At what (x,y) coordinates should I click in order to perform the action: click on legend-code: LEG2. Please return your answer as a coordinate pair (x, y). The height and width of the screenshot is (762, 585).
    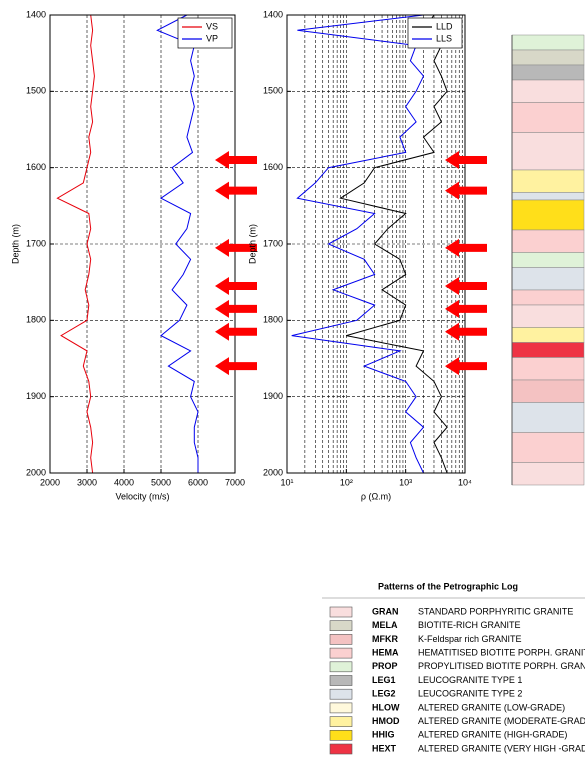
    Looking at the image, I should click on (384, 694).